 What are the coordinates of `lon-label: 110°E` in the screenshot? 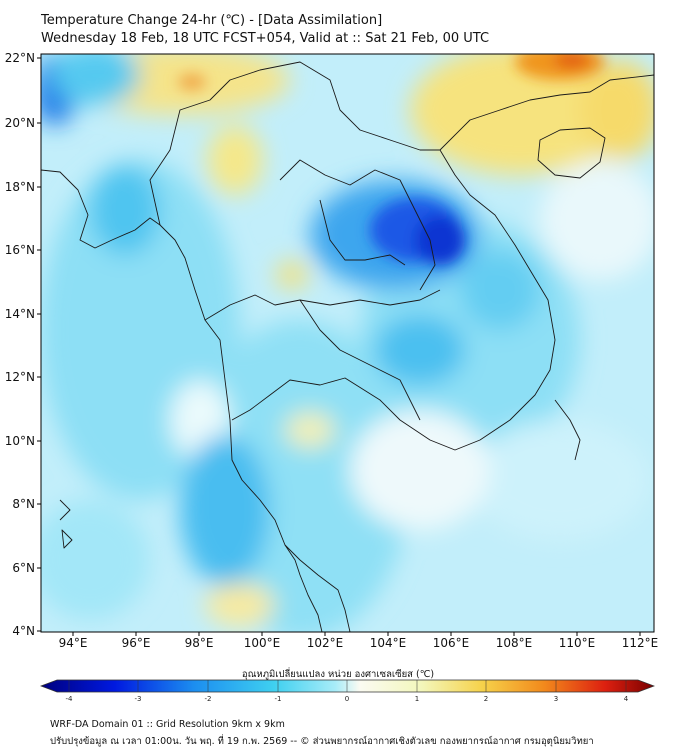 It's located at (577, 643).